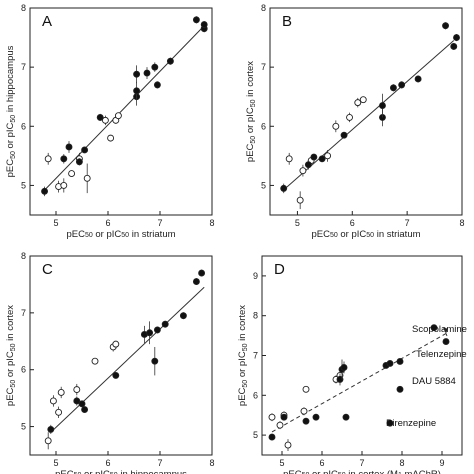 The image size is (474, 474). Describe the element at coordinates (211, 463) in the screenshot. I see `x-tick-label: 8` at that location.